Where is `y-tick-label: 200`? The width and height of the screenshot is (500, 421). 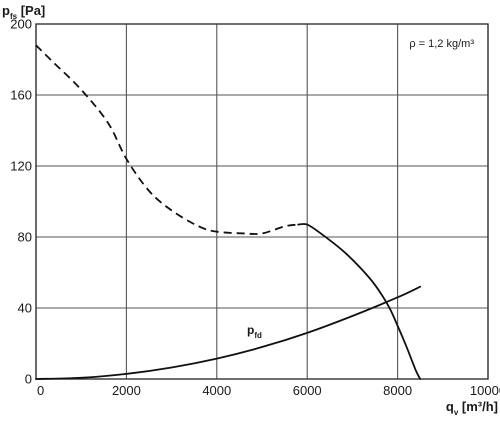
y-tick-label: 200 is located at coordinates (21, 24).